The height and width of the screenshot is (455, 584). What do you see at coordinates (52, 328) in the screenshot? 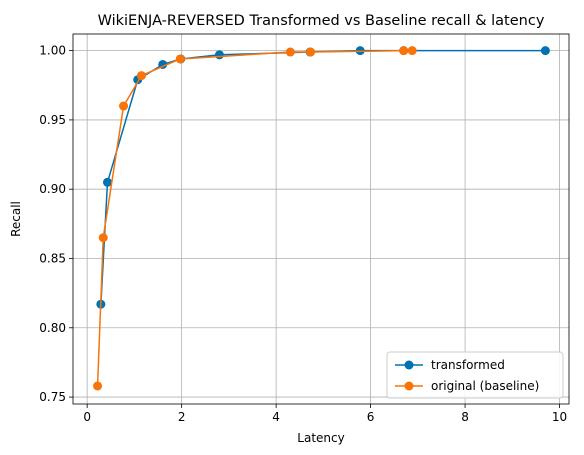
I see `y-tick-label: 0.80` at bounding box center [52, 328].